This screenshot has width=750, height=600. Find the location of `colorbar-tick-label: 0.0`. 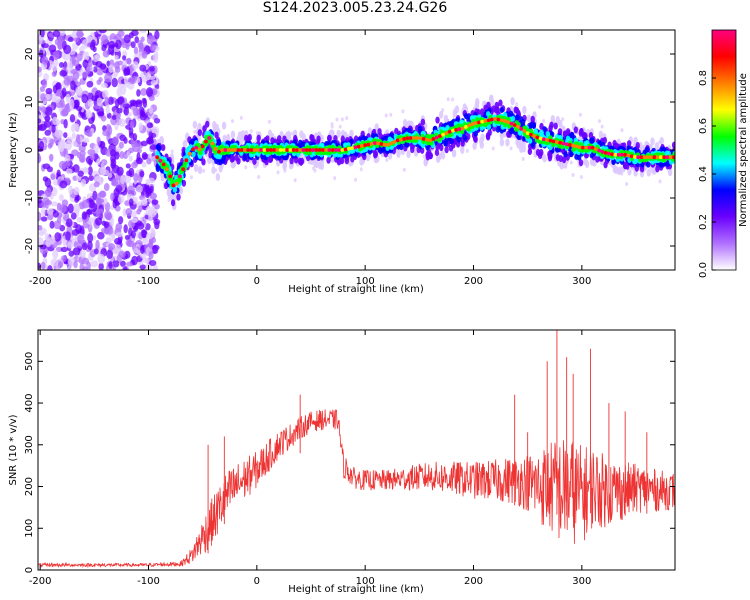

colorbar-tick-label: 0.0 is located at coordinates (703, 270).